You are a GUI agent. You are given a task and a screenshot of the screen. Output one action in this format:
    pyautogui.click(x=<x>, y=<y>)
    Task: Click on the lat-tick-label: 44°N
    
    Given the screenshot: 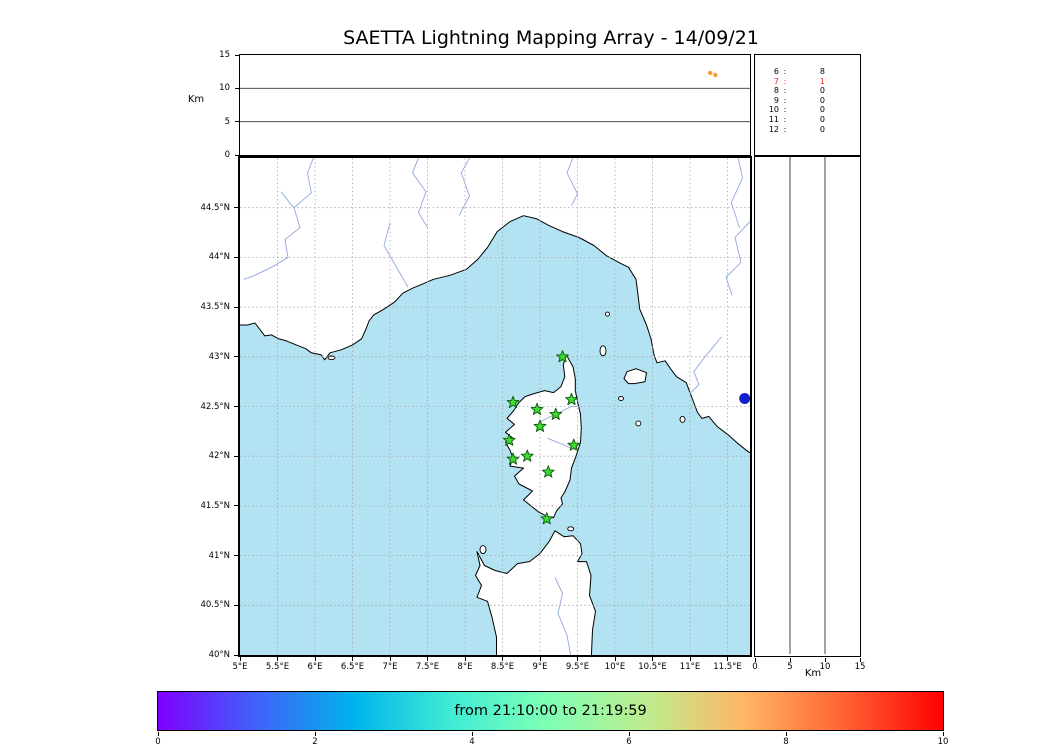 What is the action you would take?
    pyautogui.click(x=219, y=257)
    